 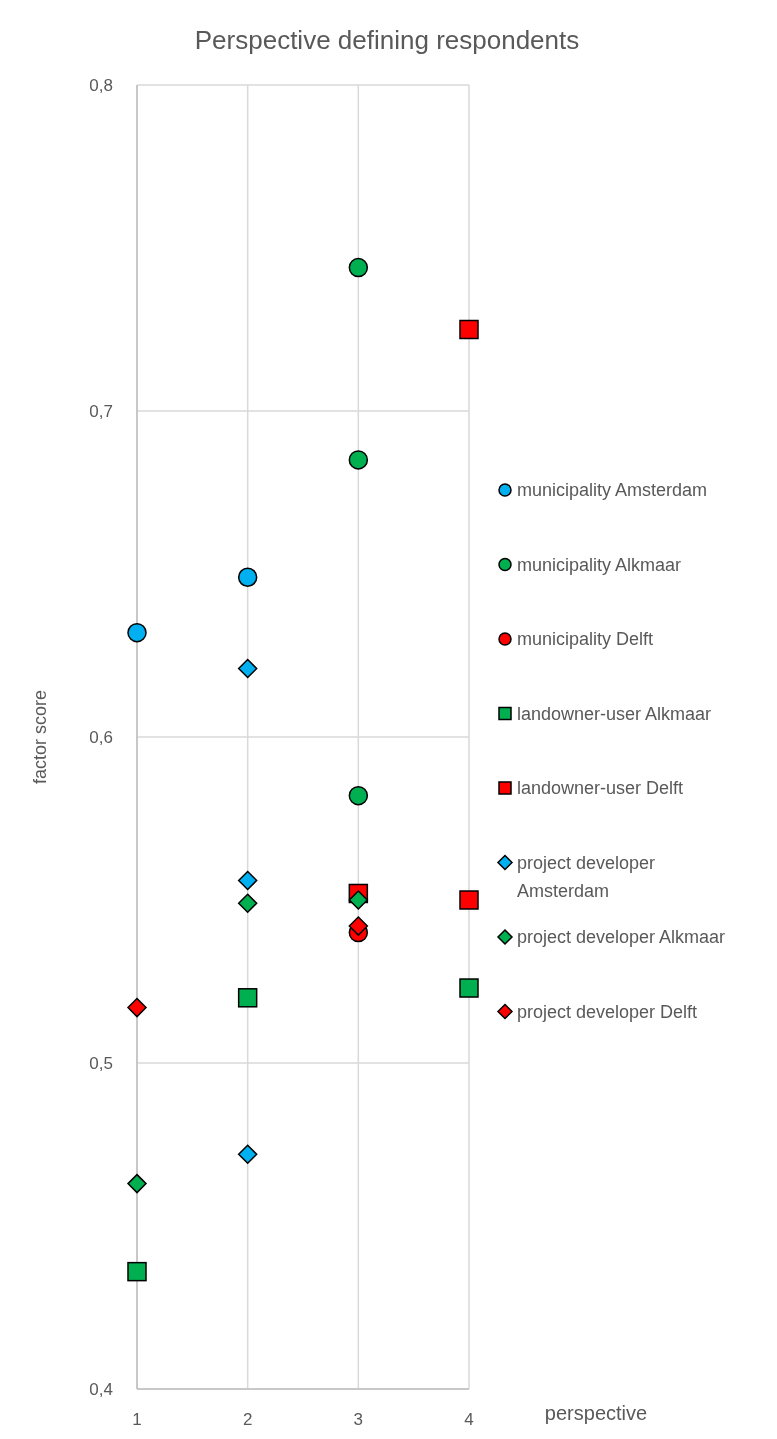 What do you see at coordinates (600, 788) in the screenshot?
I see `legend-label: landowner-user Delft` at bounding box center [600, 788].